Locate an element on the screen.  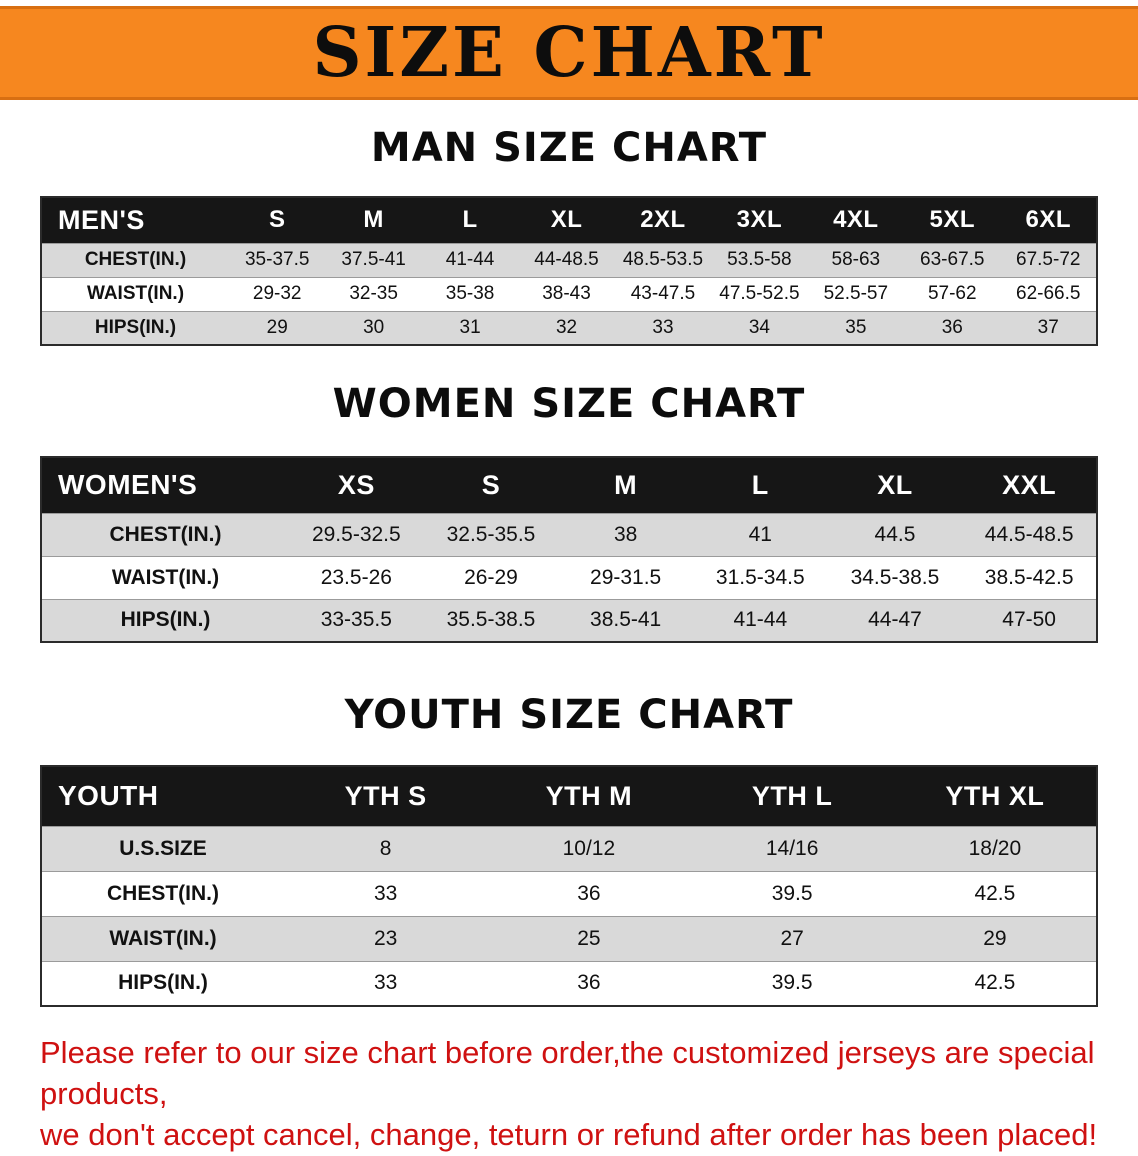
size-column-header: YTH M is located at coordinates (589, 796).